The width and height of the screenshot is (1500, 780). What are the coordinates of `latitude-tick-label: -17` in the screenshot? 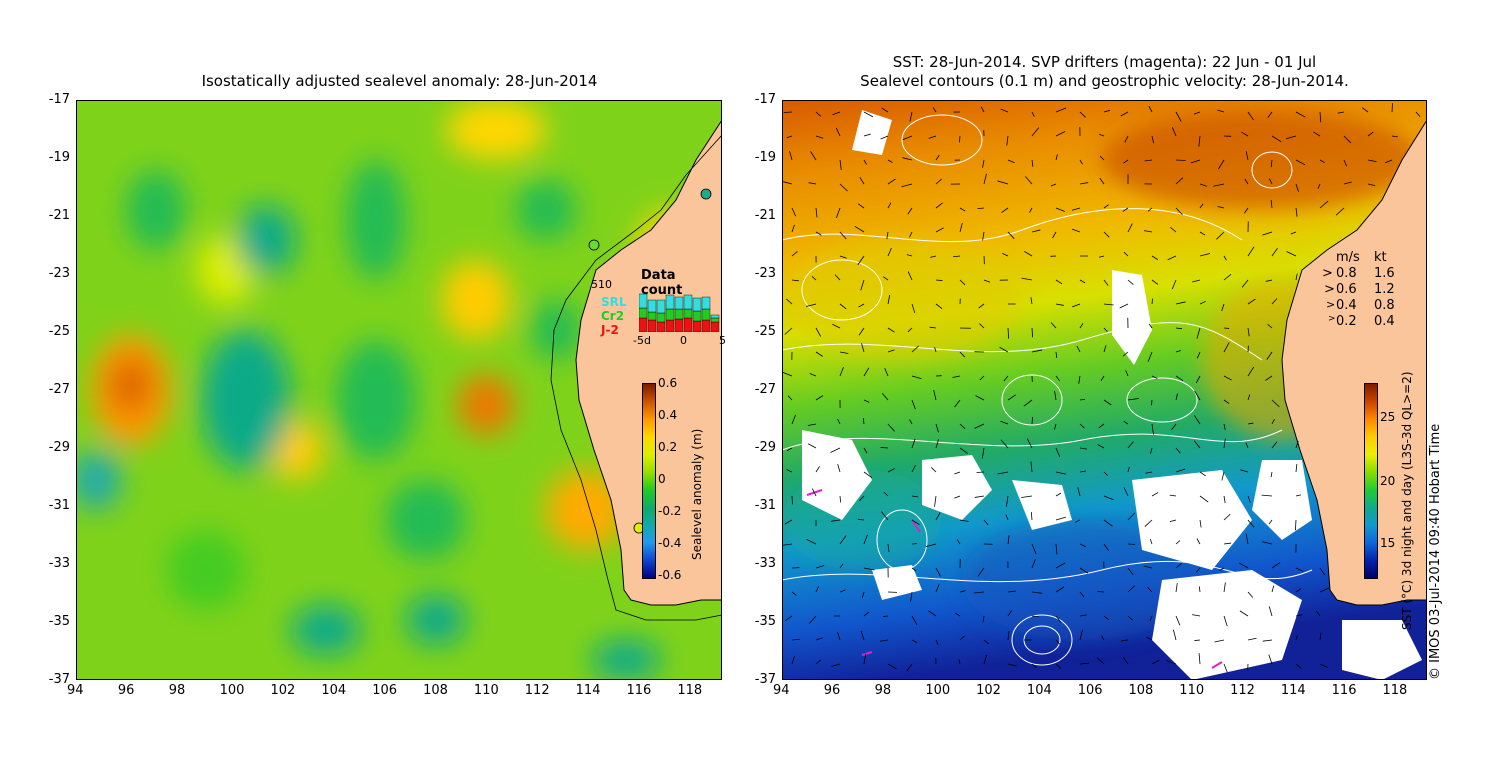 It's located at (59, 99).